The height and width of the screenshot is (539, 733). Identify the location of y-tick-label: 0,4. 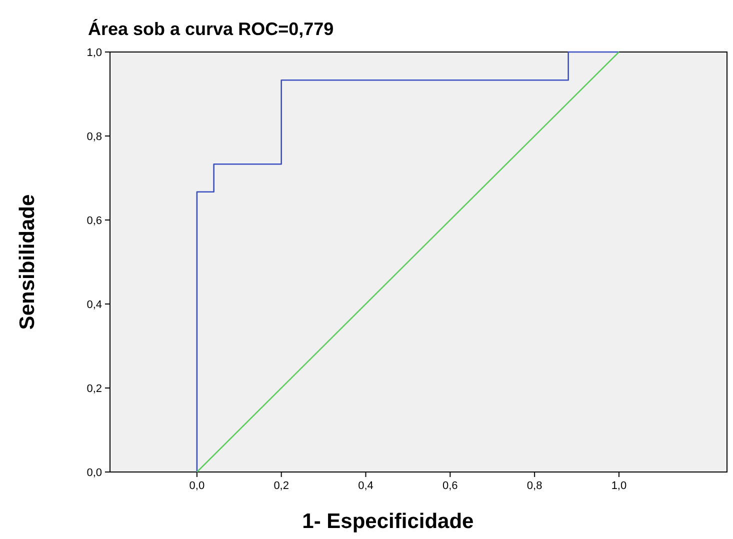
(94, 304).